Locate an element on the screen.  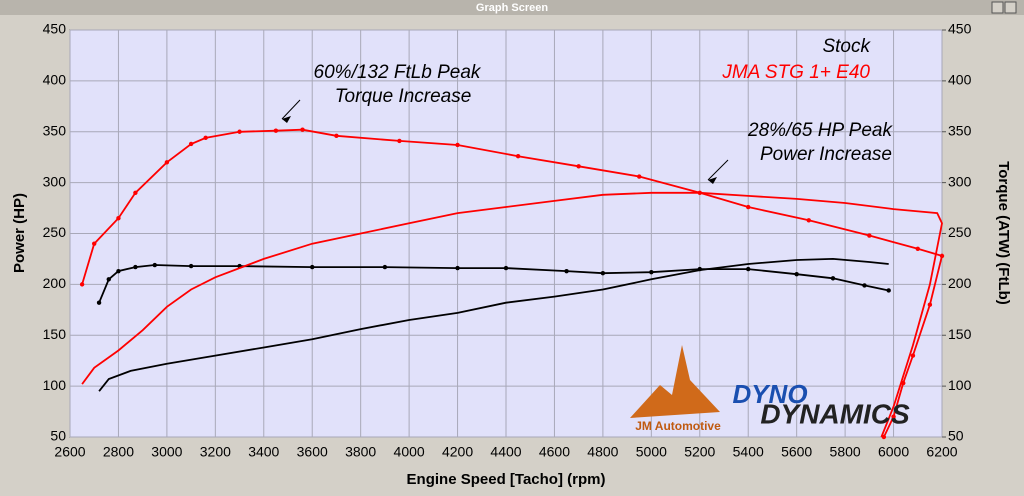
y-tick-label: 250 is located at coordinates (55, 232).